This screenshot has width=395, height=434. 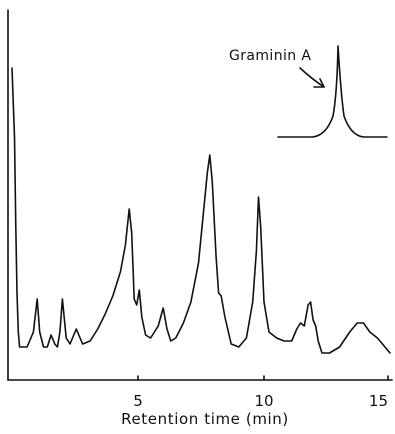 I want to click on inset-graminin-a: Graminin A, so click(x=308, y=91).